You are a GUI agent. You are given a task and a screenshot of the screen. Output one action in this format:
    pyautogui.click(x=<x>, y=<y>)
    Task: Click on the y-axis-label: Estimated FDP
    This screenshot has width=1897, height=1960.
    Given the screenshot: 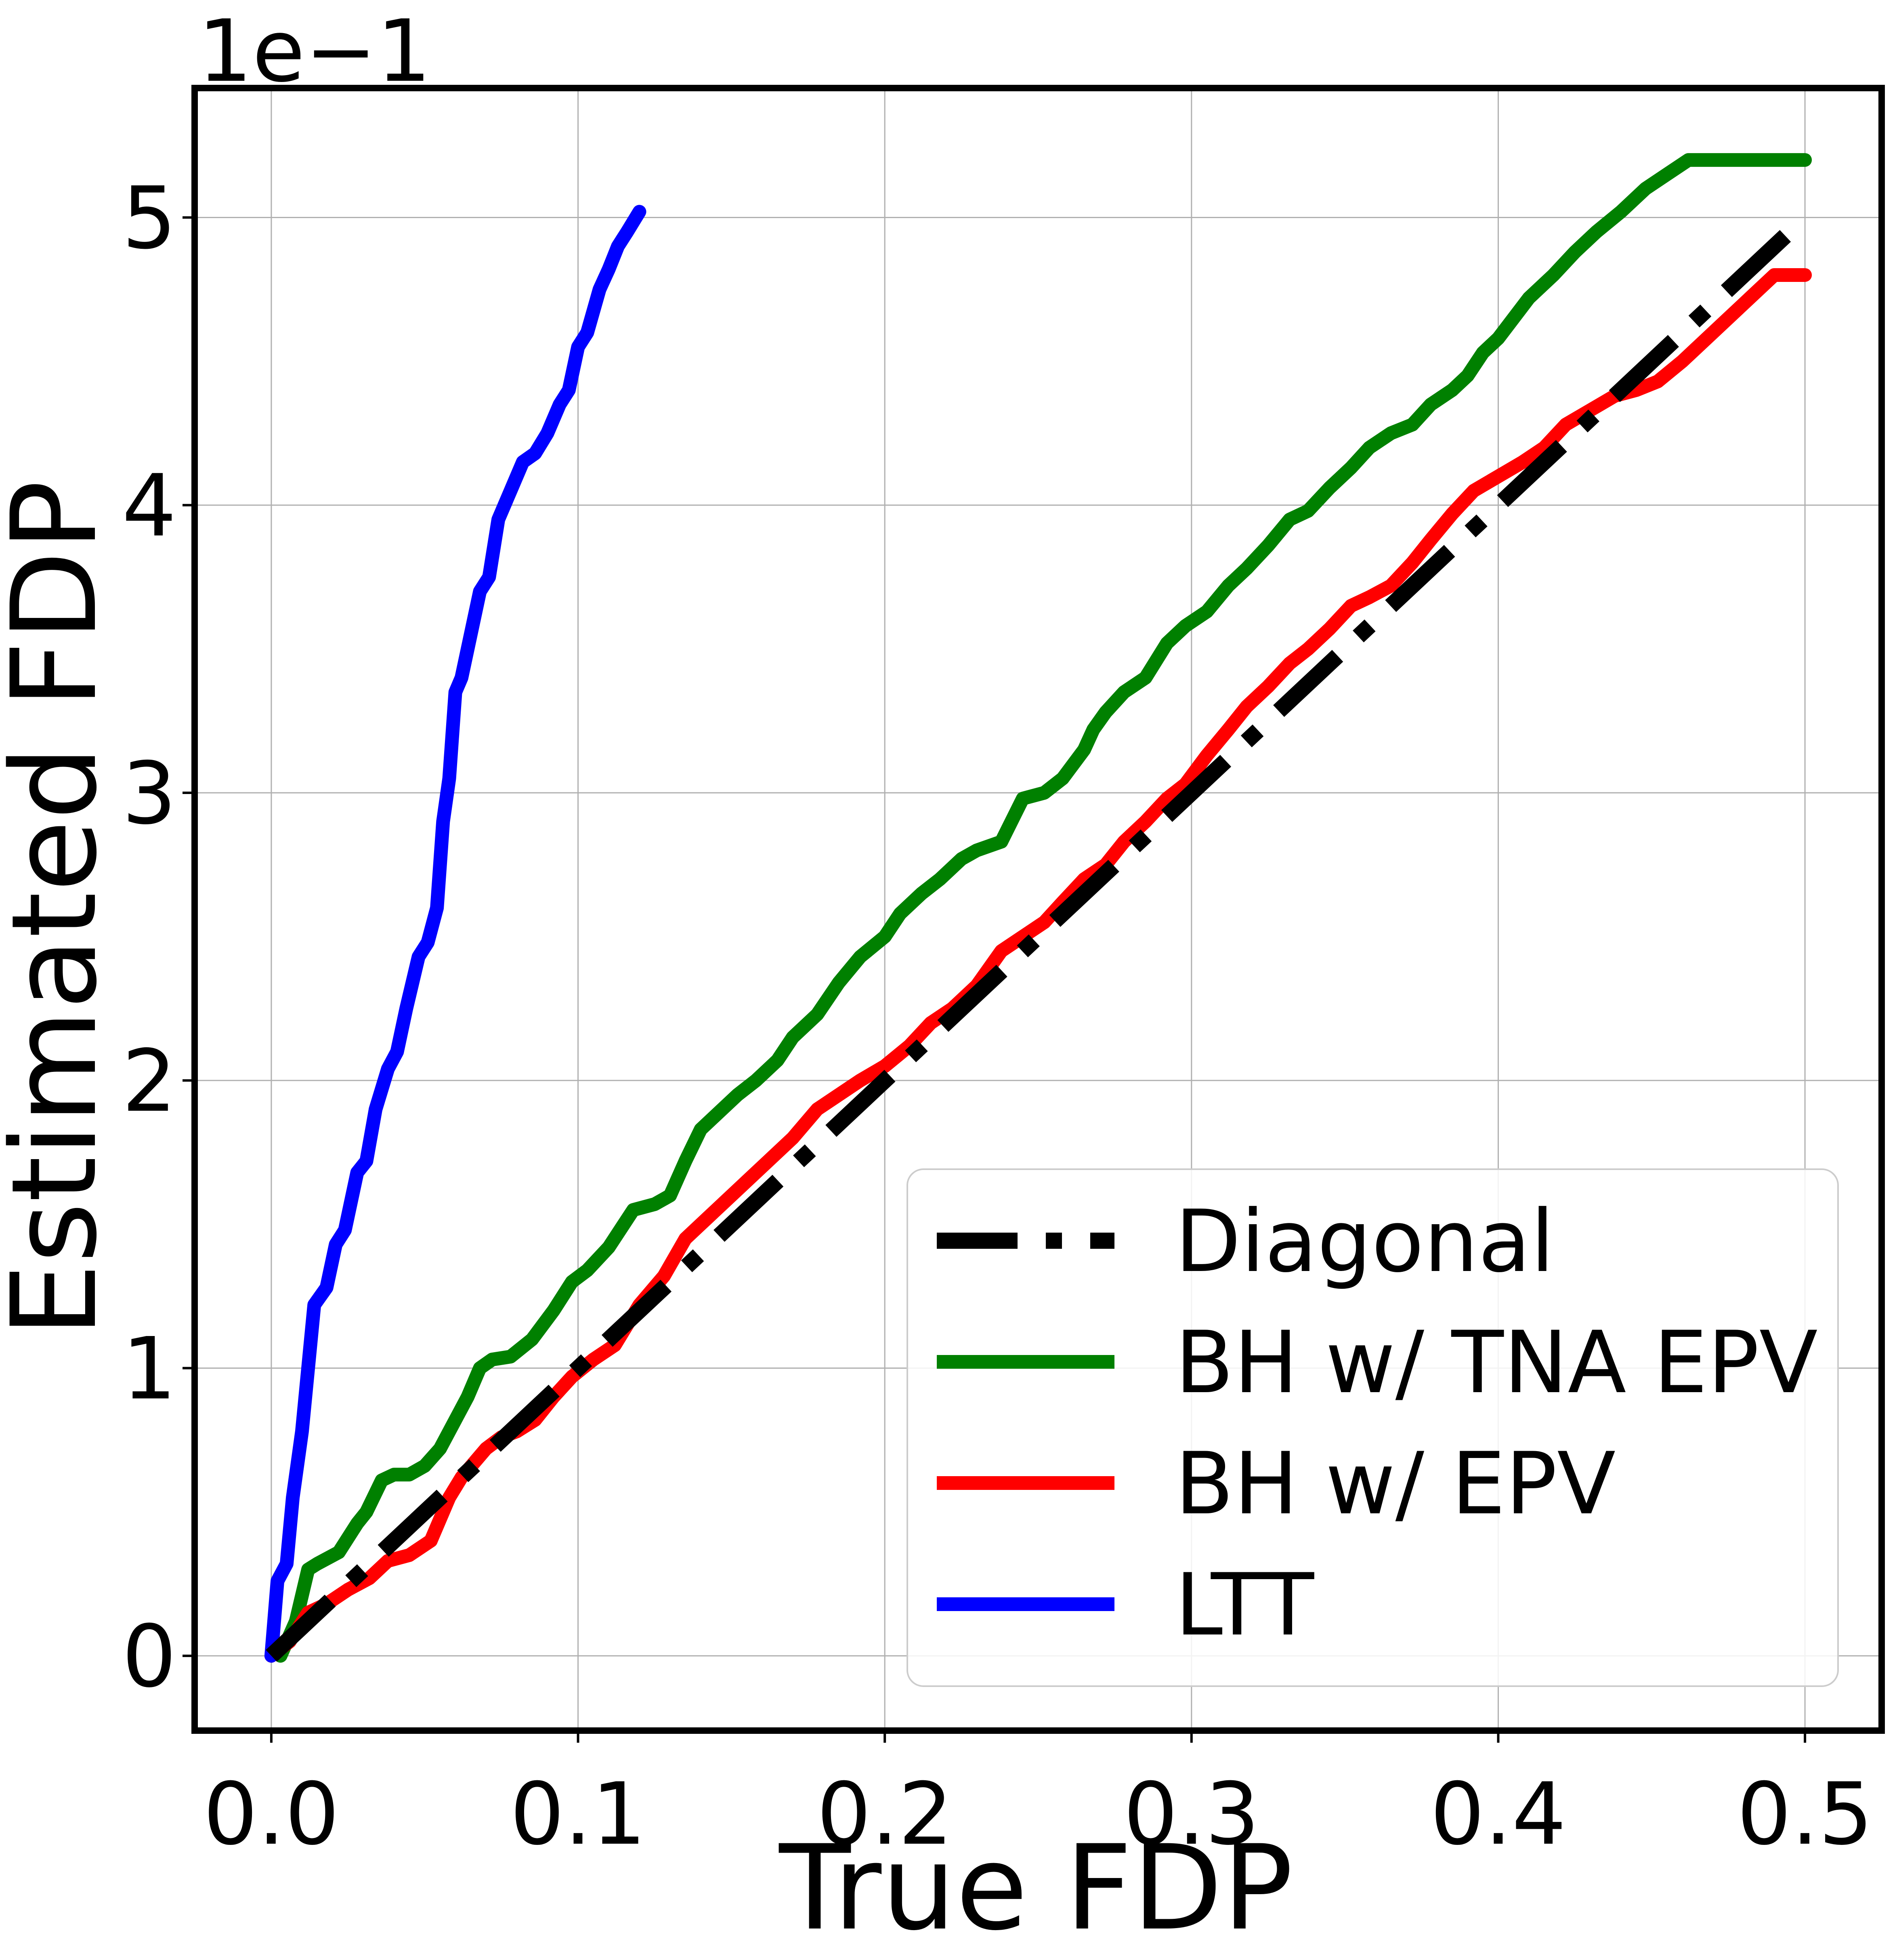 What is the action you would take?
    pyautogui.click(x=61, y=909)
    